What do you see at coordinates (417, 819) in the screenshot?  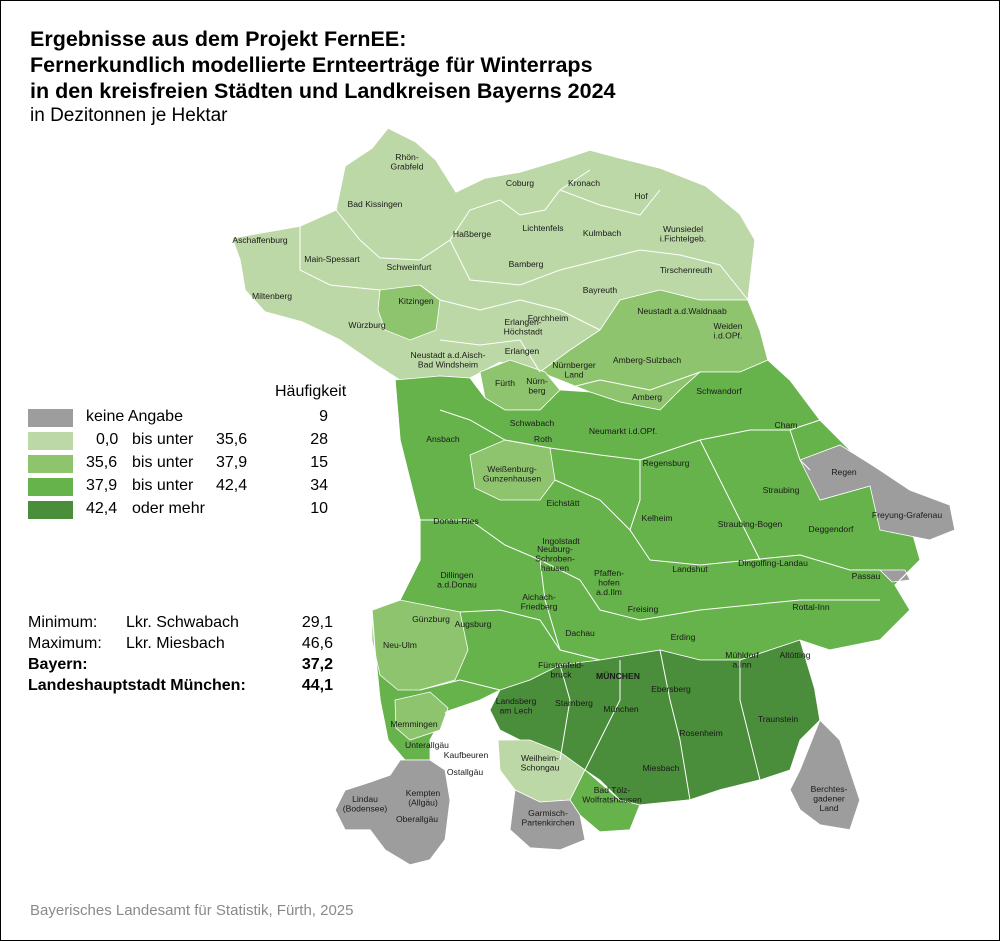 I see `region-label: Oberallgäu` at bounding box center [417, 819].